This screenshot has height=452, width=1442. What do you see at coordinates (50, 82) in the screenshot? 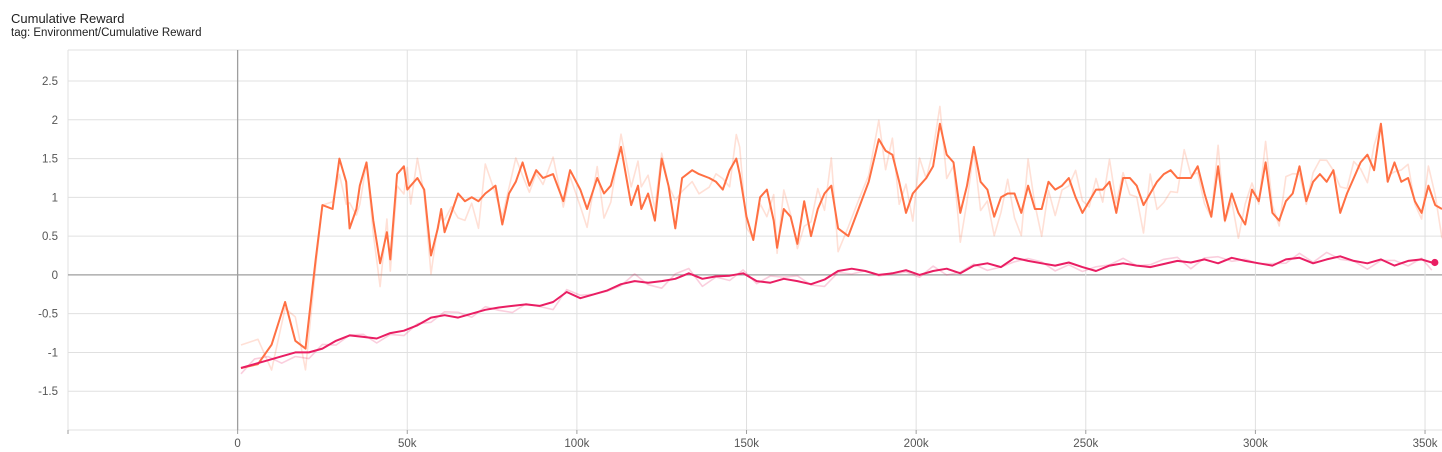
I see `y-tick-label: 2.5` at bounding box center [50, 82].